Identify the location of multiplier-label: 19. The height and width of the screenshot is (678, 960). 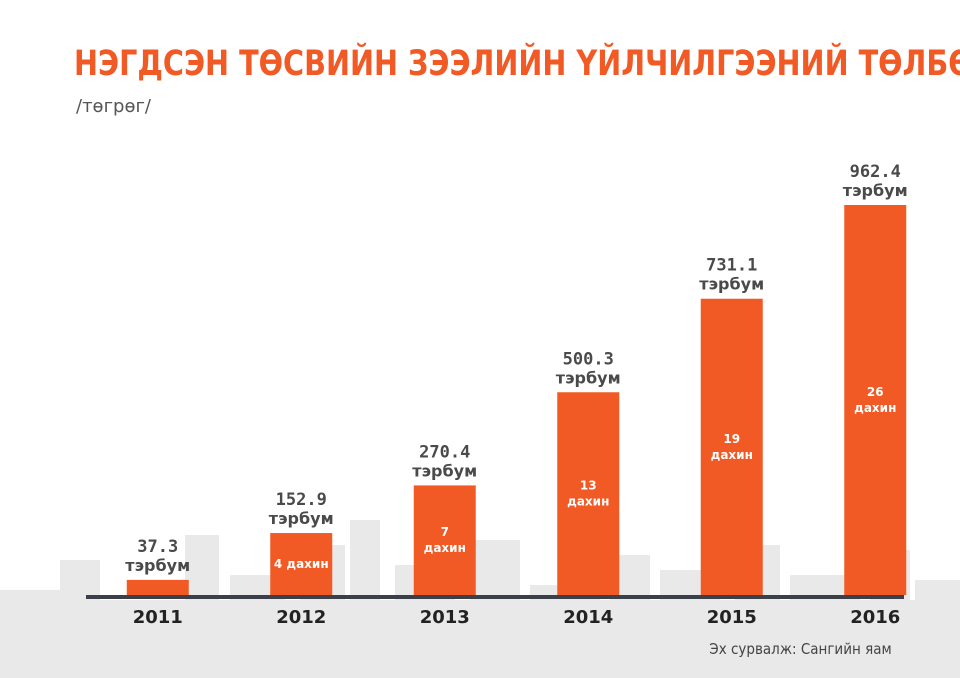
(731, 439).